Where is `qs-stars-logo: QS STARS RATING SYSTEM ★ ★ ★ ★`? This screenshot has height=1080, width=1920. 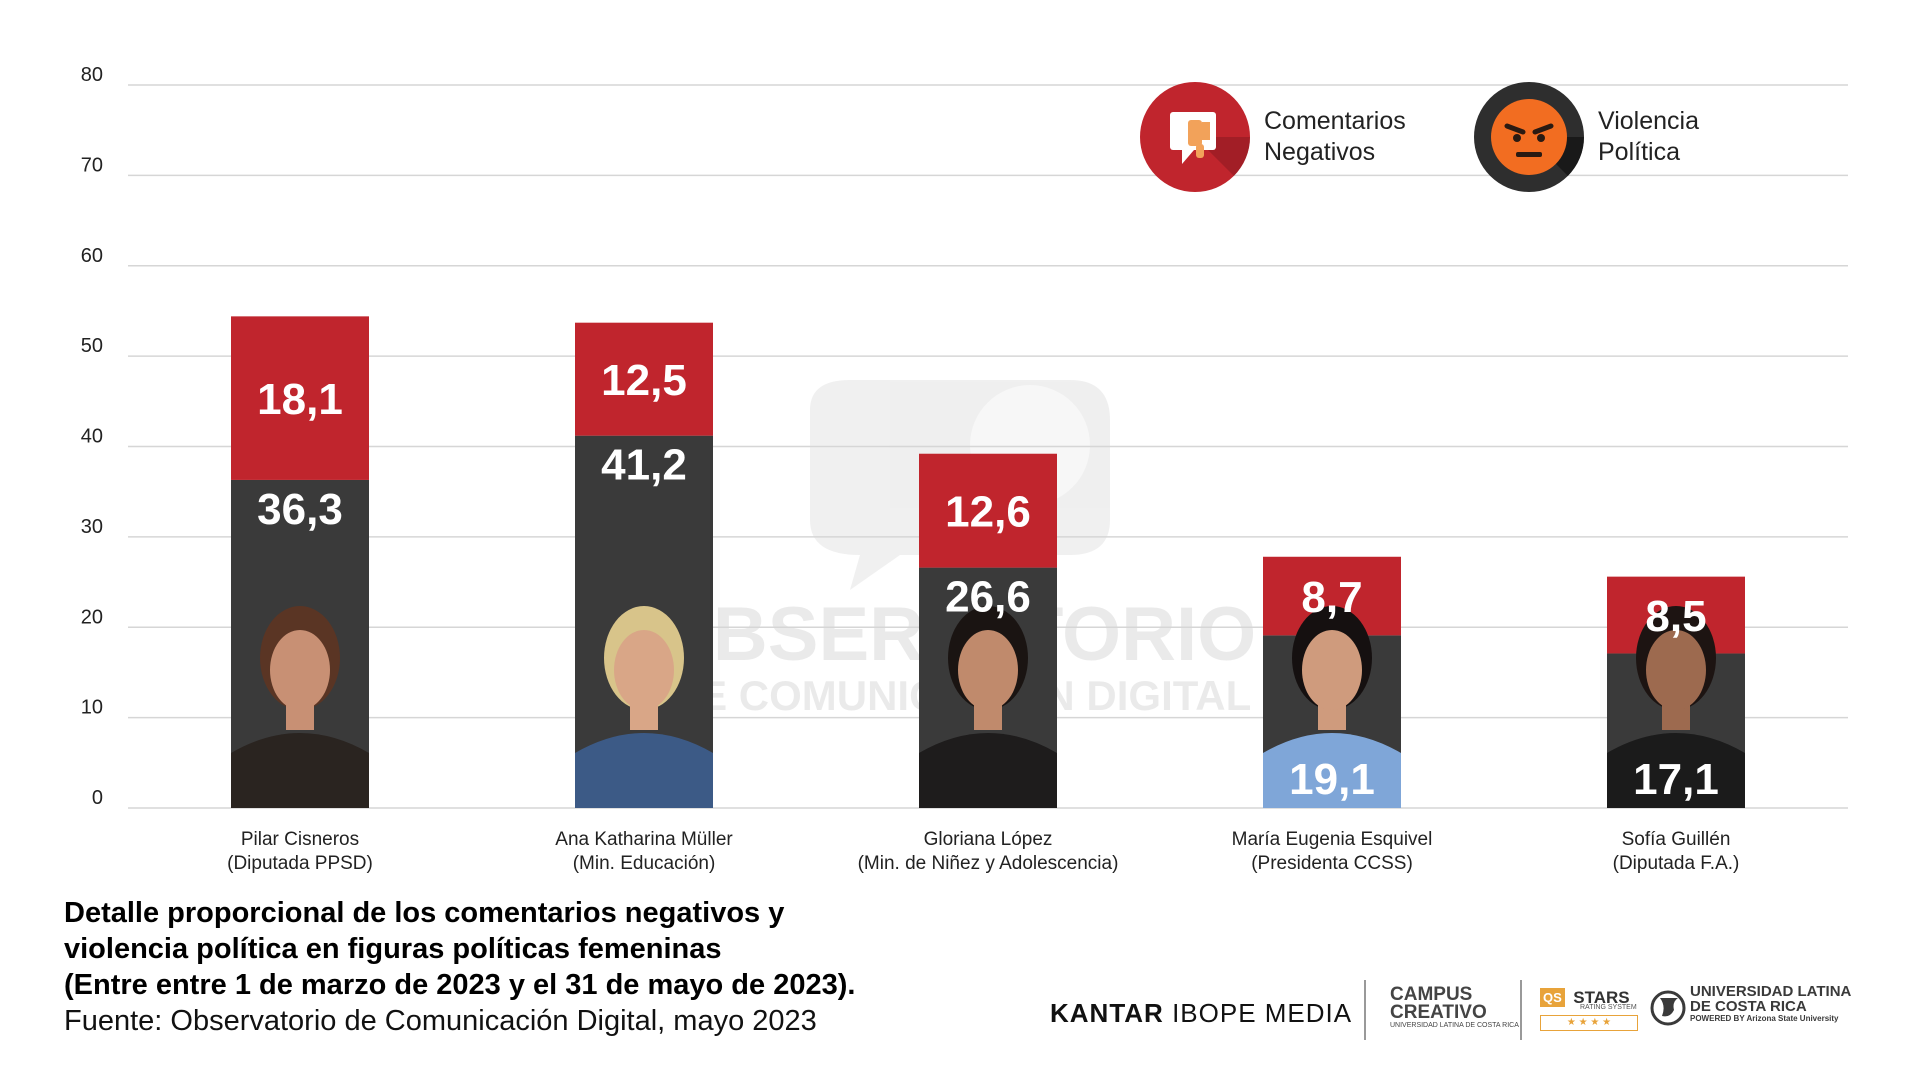 qs-stars-logo: QS STARS RATING SYSTEM ★ ★ ★ ★ is located at coordinates (1589, 1009).